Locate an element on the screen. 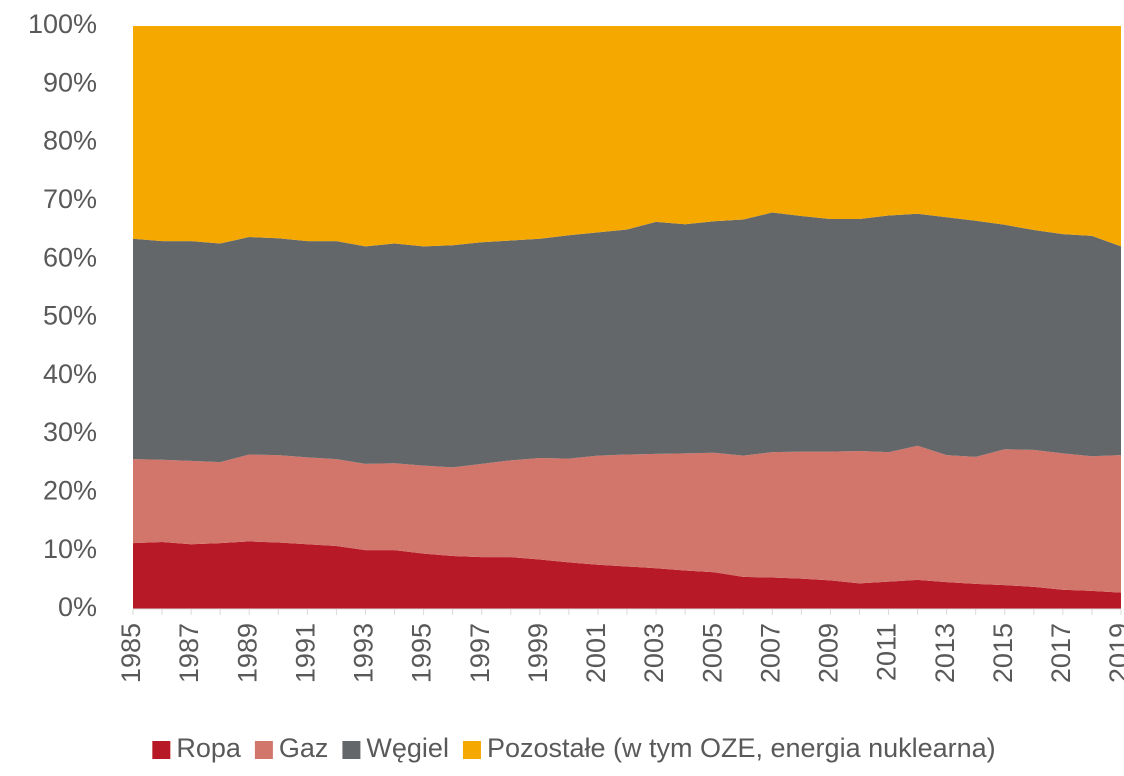 Image resolution: width=1124 pixels, height=776 pixels. legend-label: Gaz is located at coordinates (304, 748).